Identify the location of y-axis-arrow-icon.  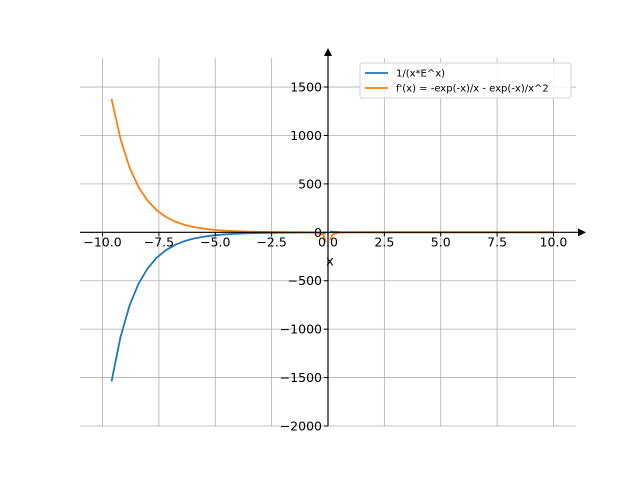
(328, 52).